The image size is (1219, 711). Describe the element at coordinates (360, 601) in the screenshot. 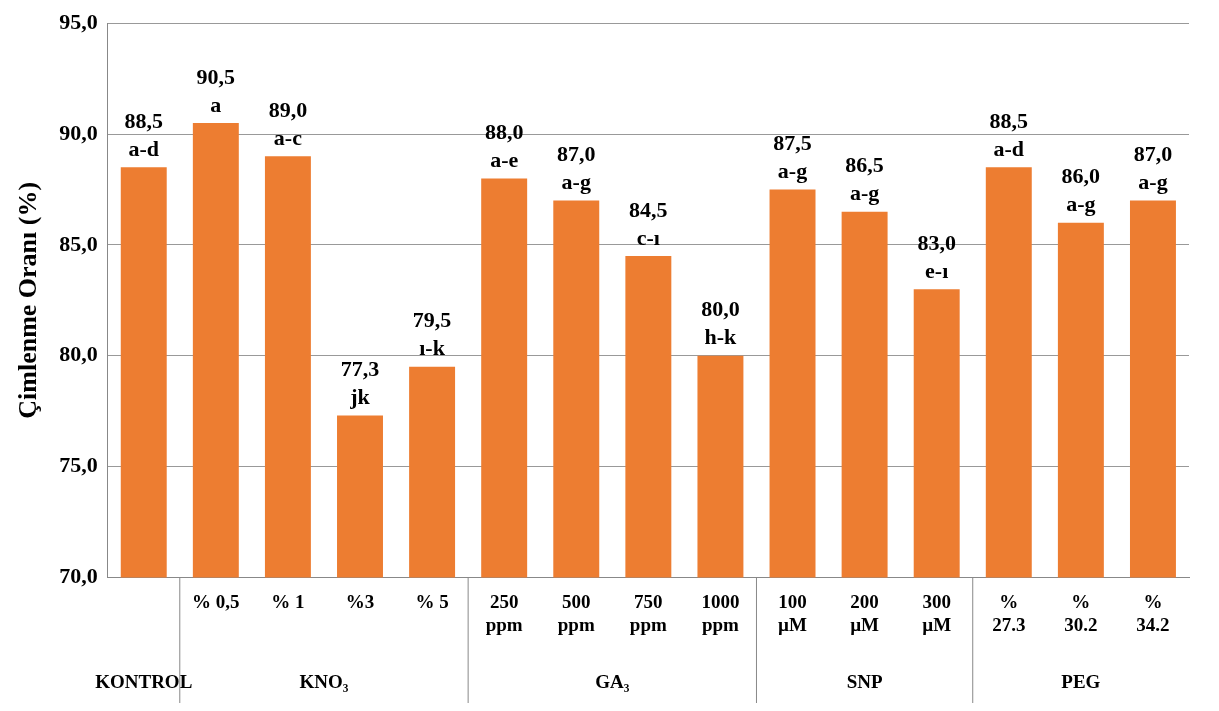

I see `x-tick-label: %3` at that location.